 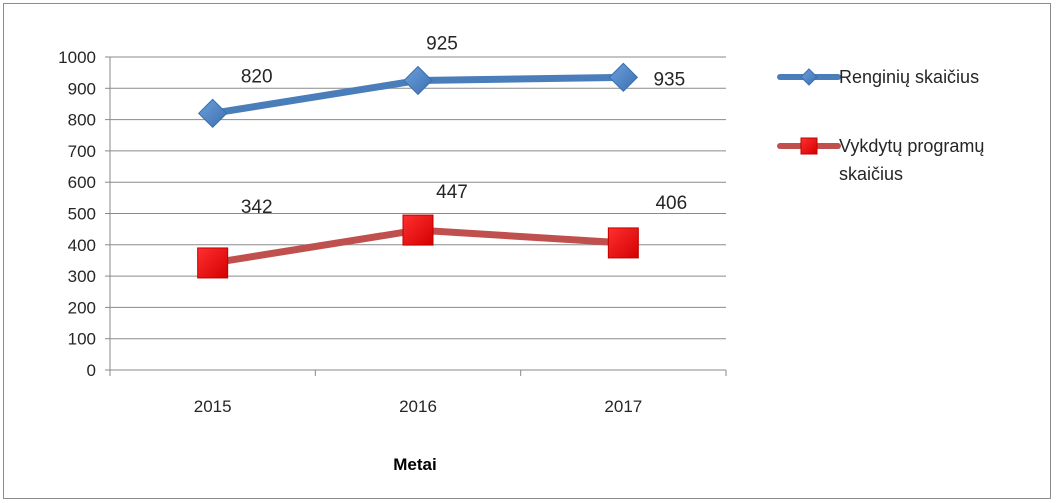 I want to click on data-label: 406, so click(x=671, y=203).